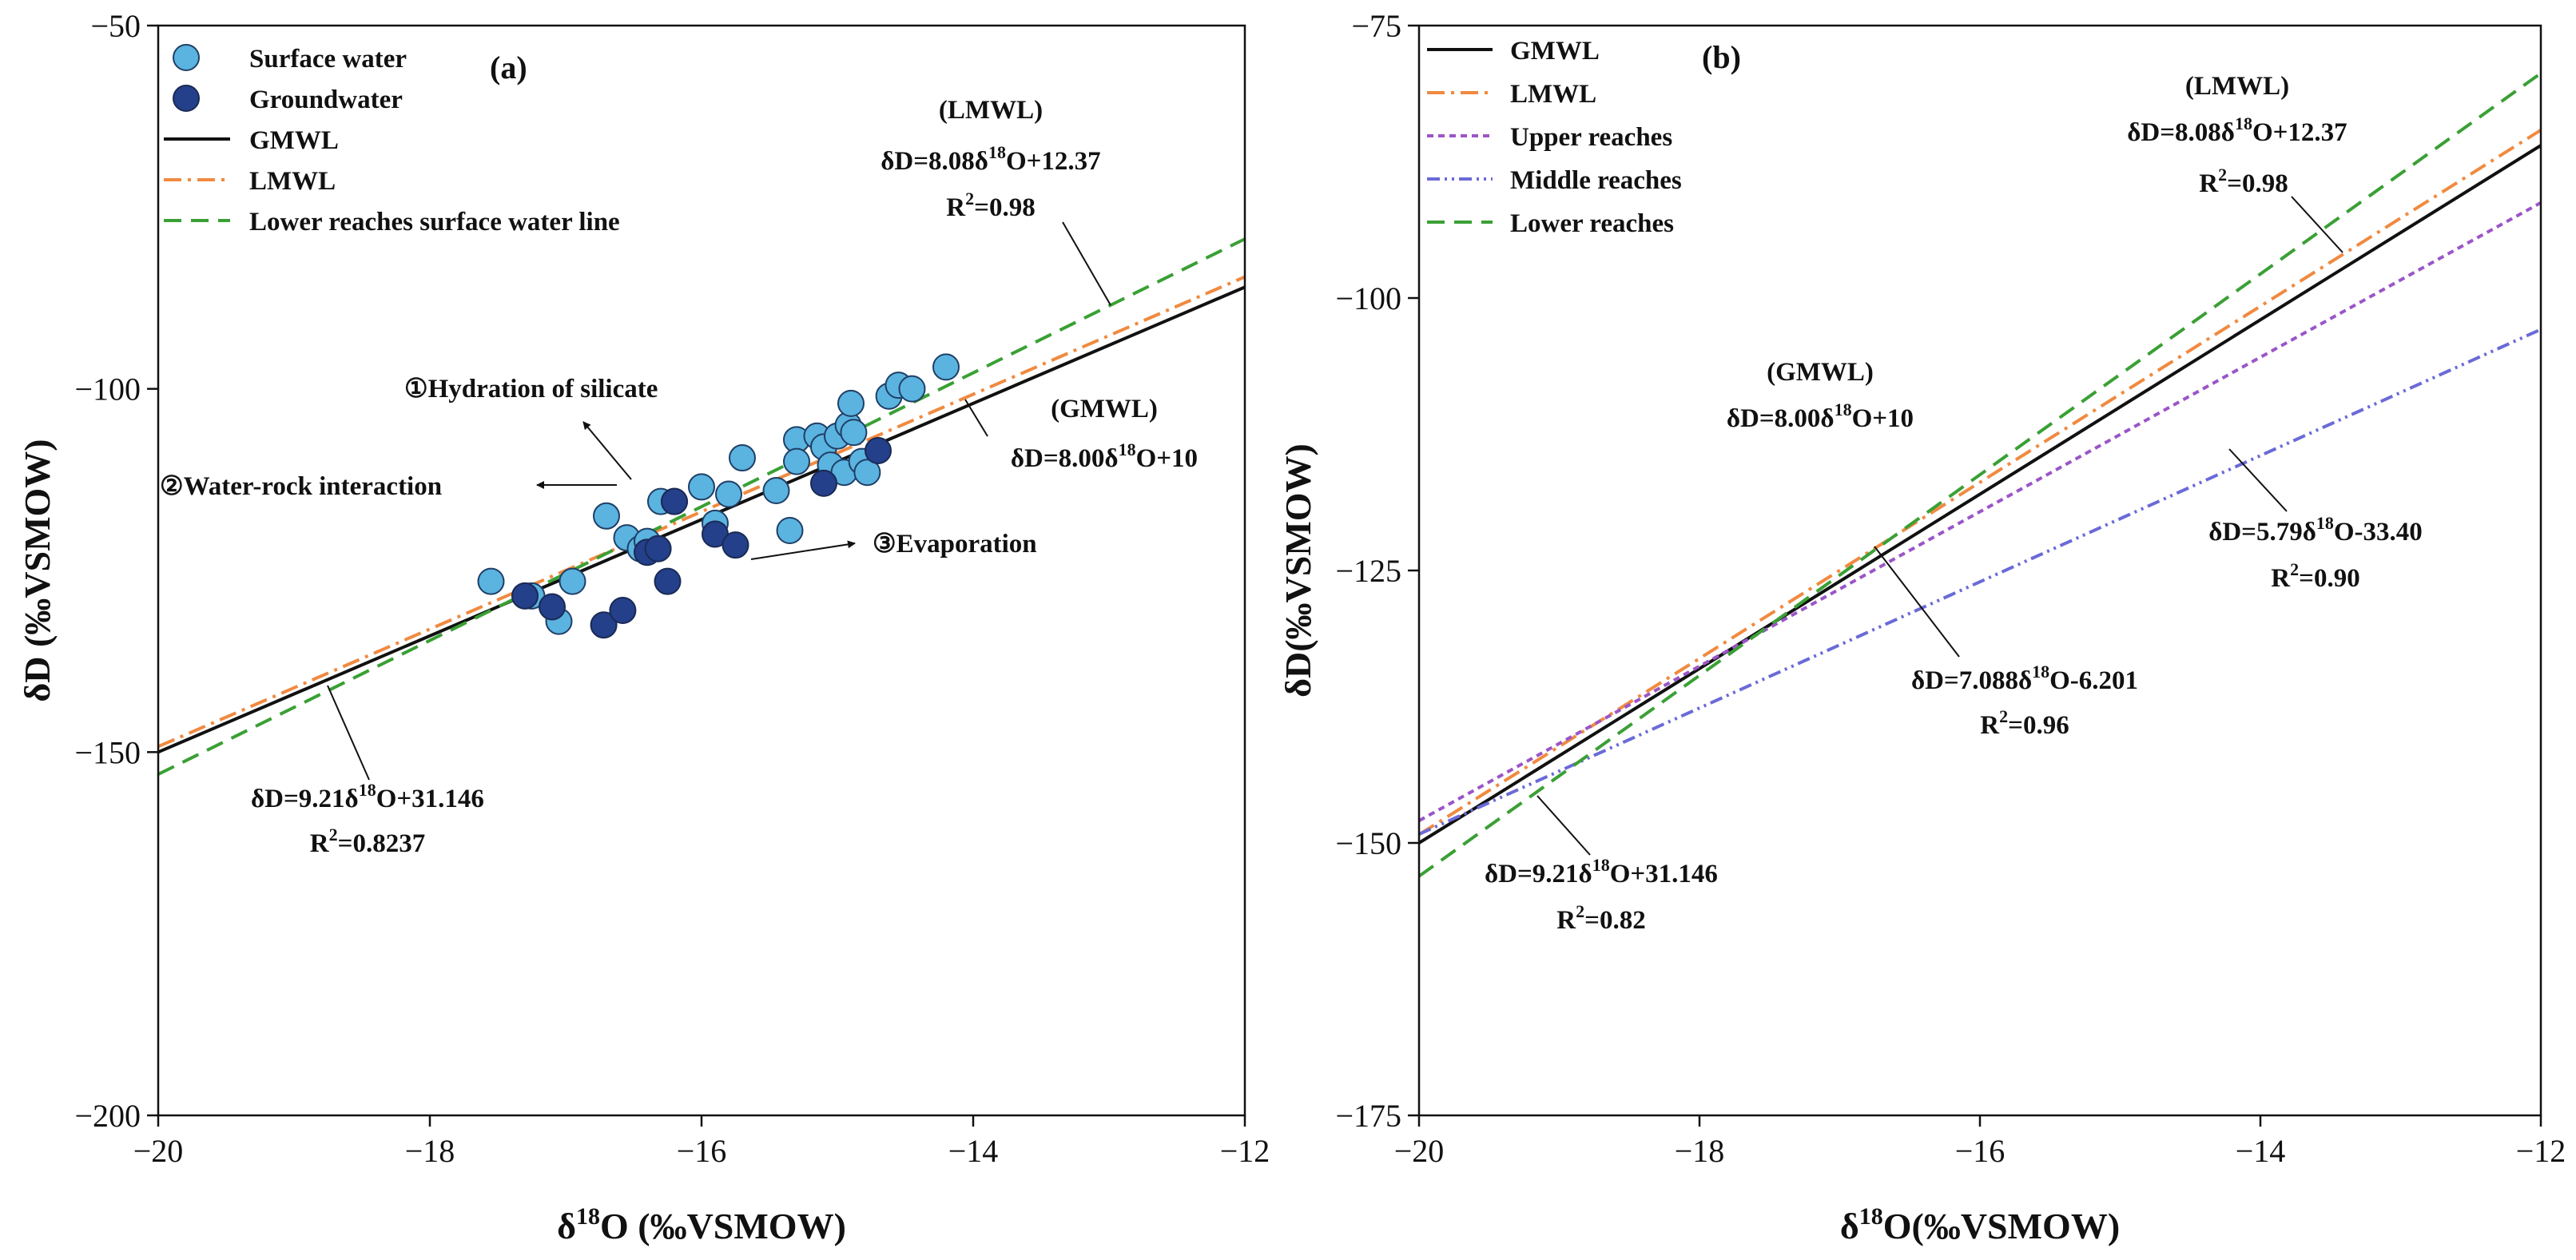 The width and height of the screenshot is (2576, 1260). What do you see at coordinates (186, 98) in the screenshot?
I see `legend-groundwater-marker` at bounding box center [186, 98].